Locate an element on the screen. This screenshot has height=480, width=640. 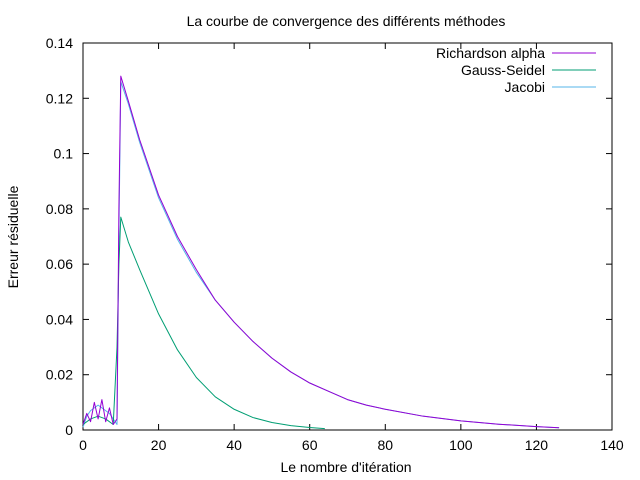
y-axis-label: Erreur résiduelle is located at coordinates (13, 236).